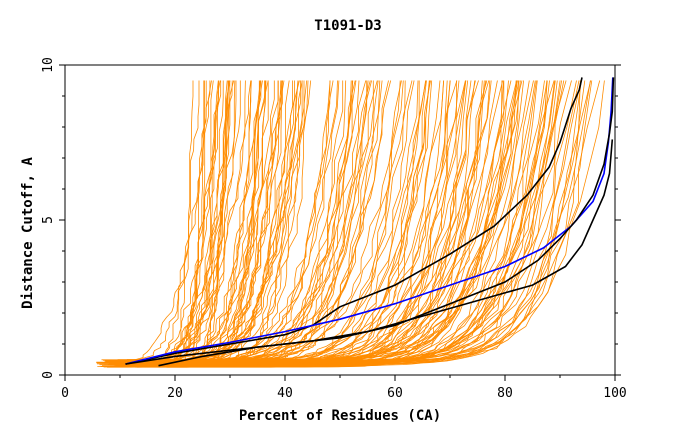 The image size is (680, 440). I want to click on y-axis-label: Distance Cutoff, A, so click(28, 233).